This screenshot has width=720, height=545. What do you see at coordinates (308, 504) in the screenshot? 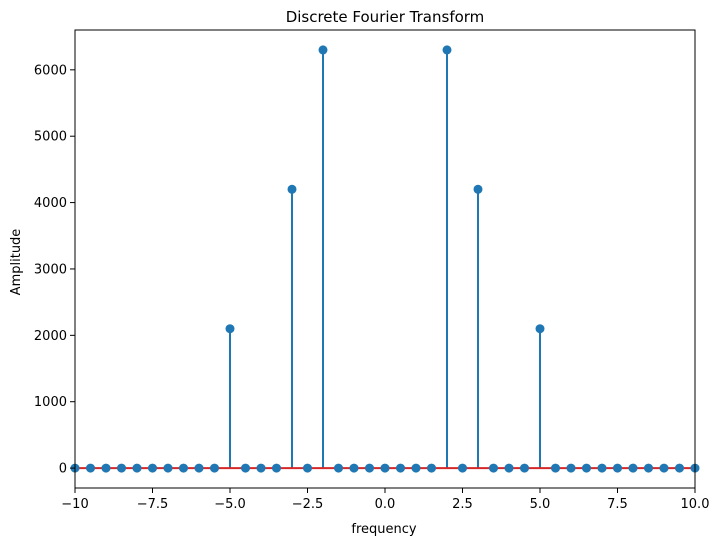
I see `x-tick-label: −2.5` at bounding box center [308, 504].